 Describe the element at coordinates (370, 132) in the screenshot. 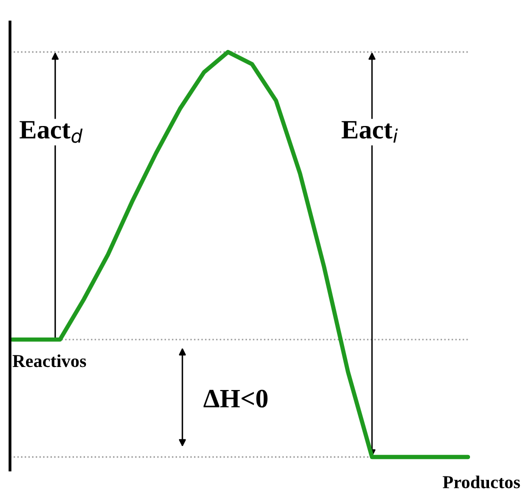

I see `annotation: Eact$_{i}$` at that location.